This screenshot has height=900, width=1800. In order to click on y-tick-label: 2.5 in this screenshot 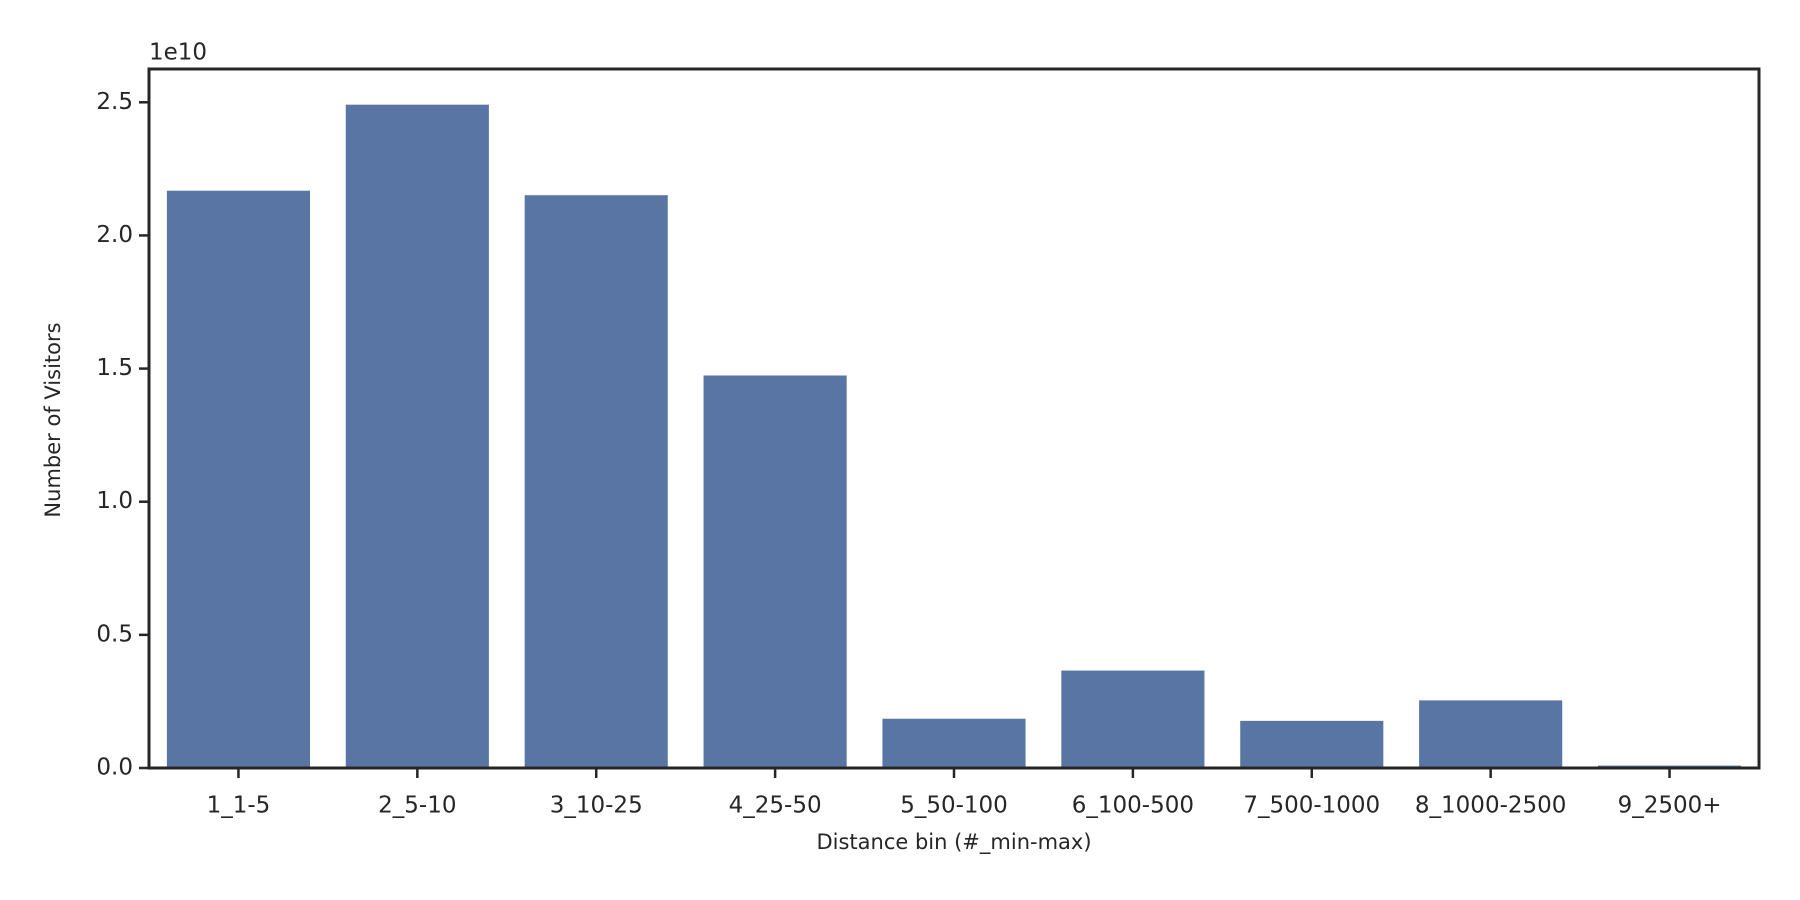, I will do `click(114, 102)`.